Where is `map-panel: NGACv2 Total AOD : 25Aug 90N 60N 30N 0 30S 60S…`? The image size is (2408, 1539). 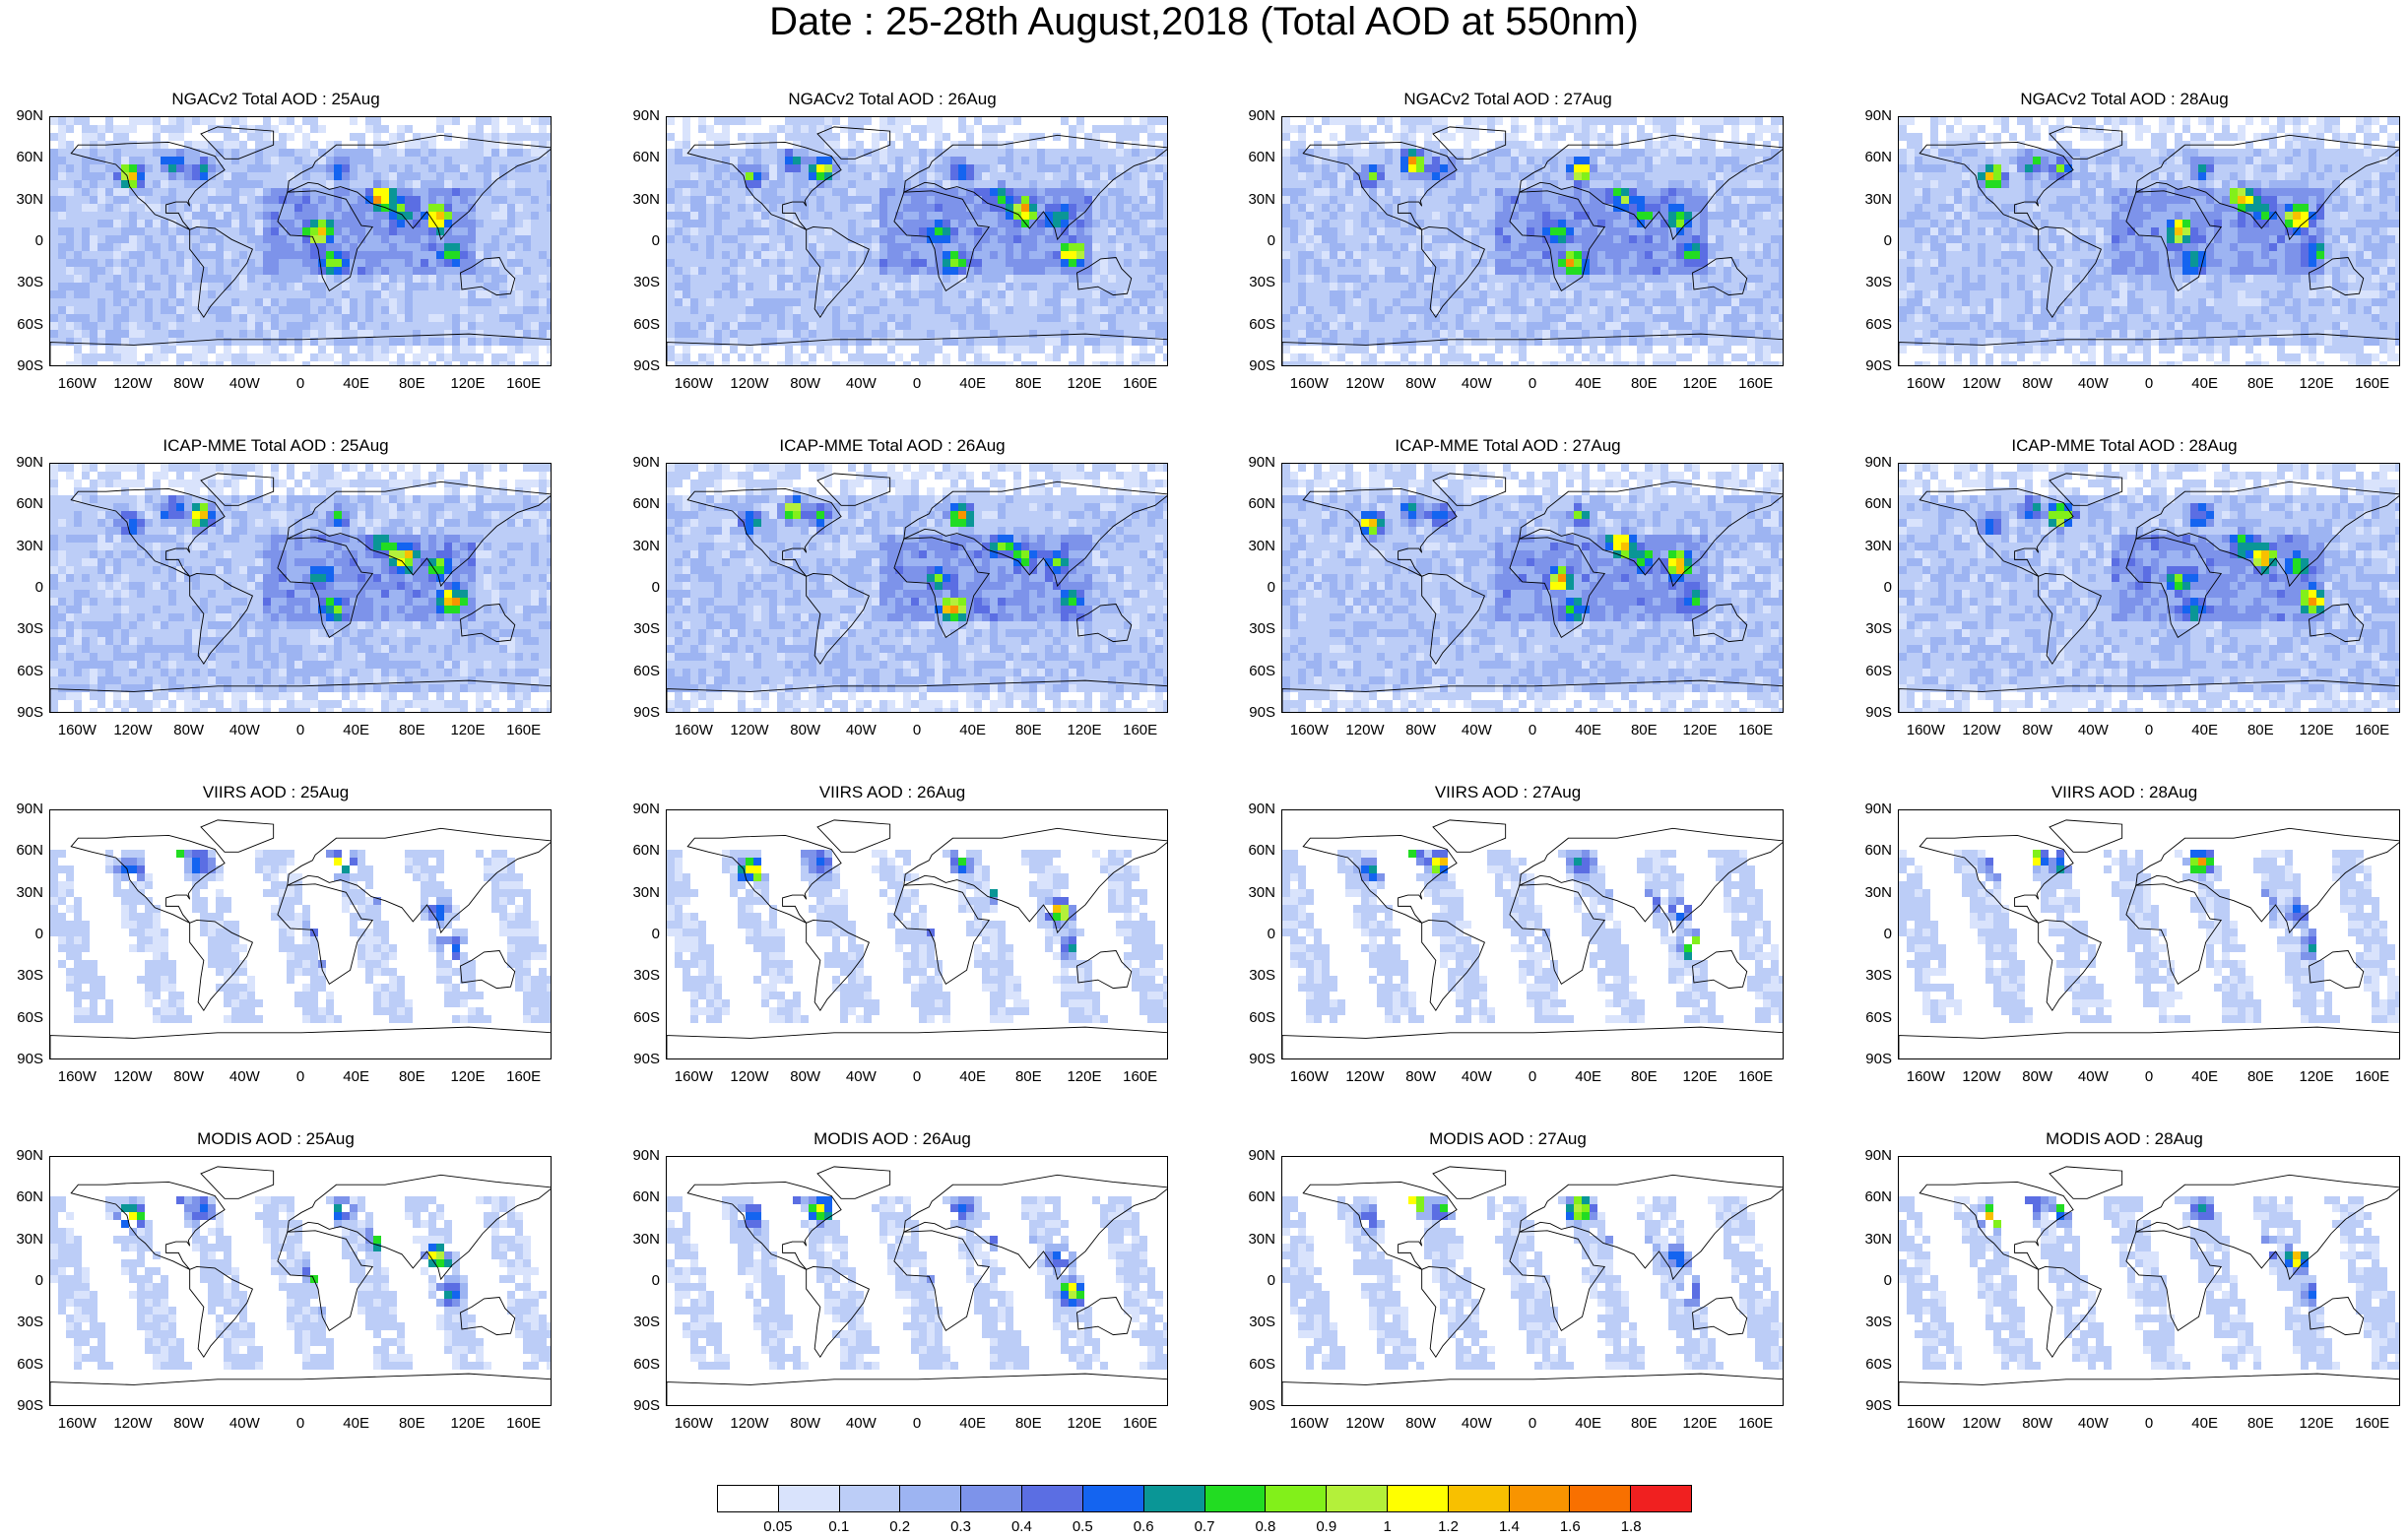 map-panel: NGACv2 Total AOD : 25Aug 90N 60N 30N 0 30S 60S… is located at coordinates (276, 251).